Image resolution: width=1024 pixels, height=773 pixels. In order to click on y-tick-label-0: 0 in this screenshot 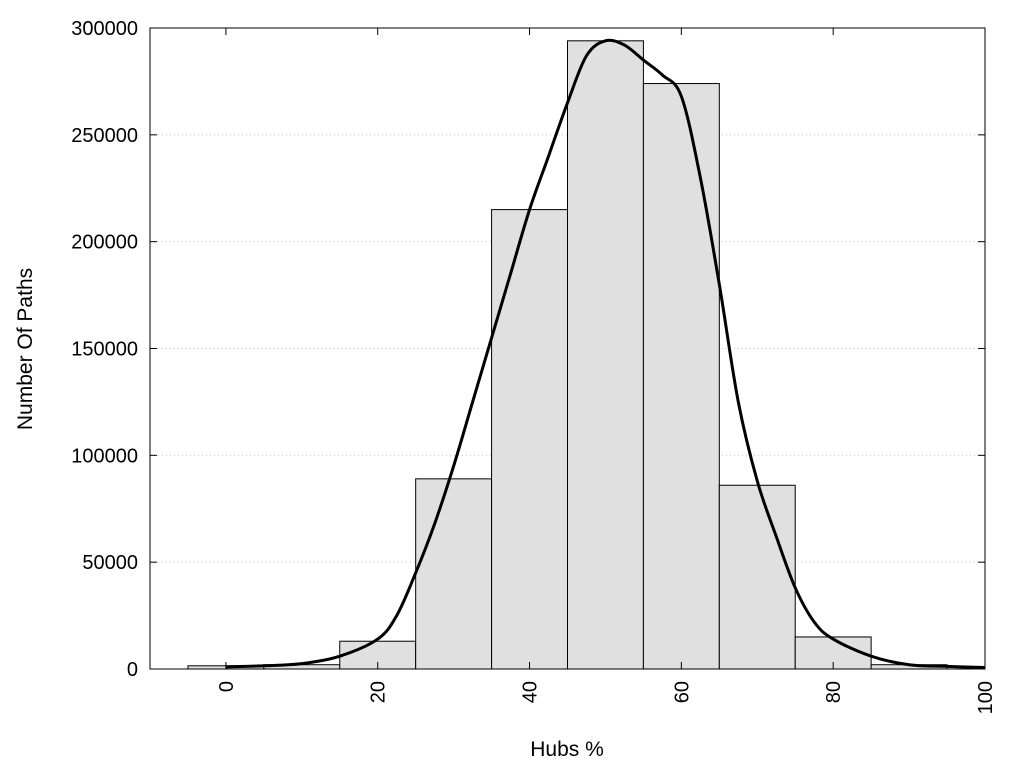, I will do `click(132, 670)`.